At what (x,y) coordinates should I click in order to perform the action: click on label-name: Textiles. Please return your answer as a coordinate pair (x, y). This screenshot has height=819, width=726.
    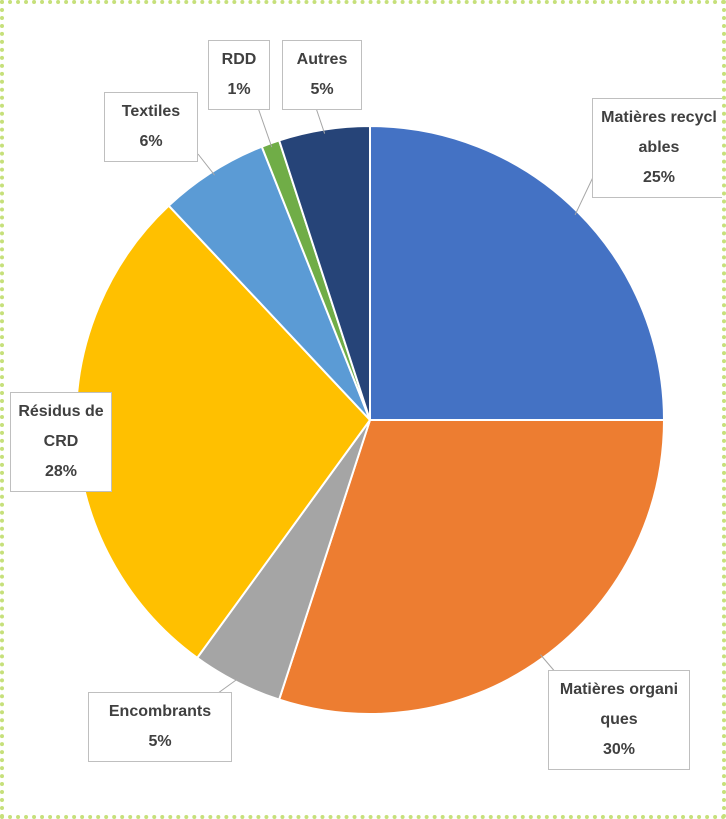
    Looking at the image, I should click on (151, 111).